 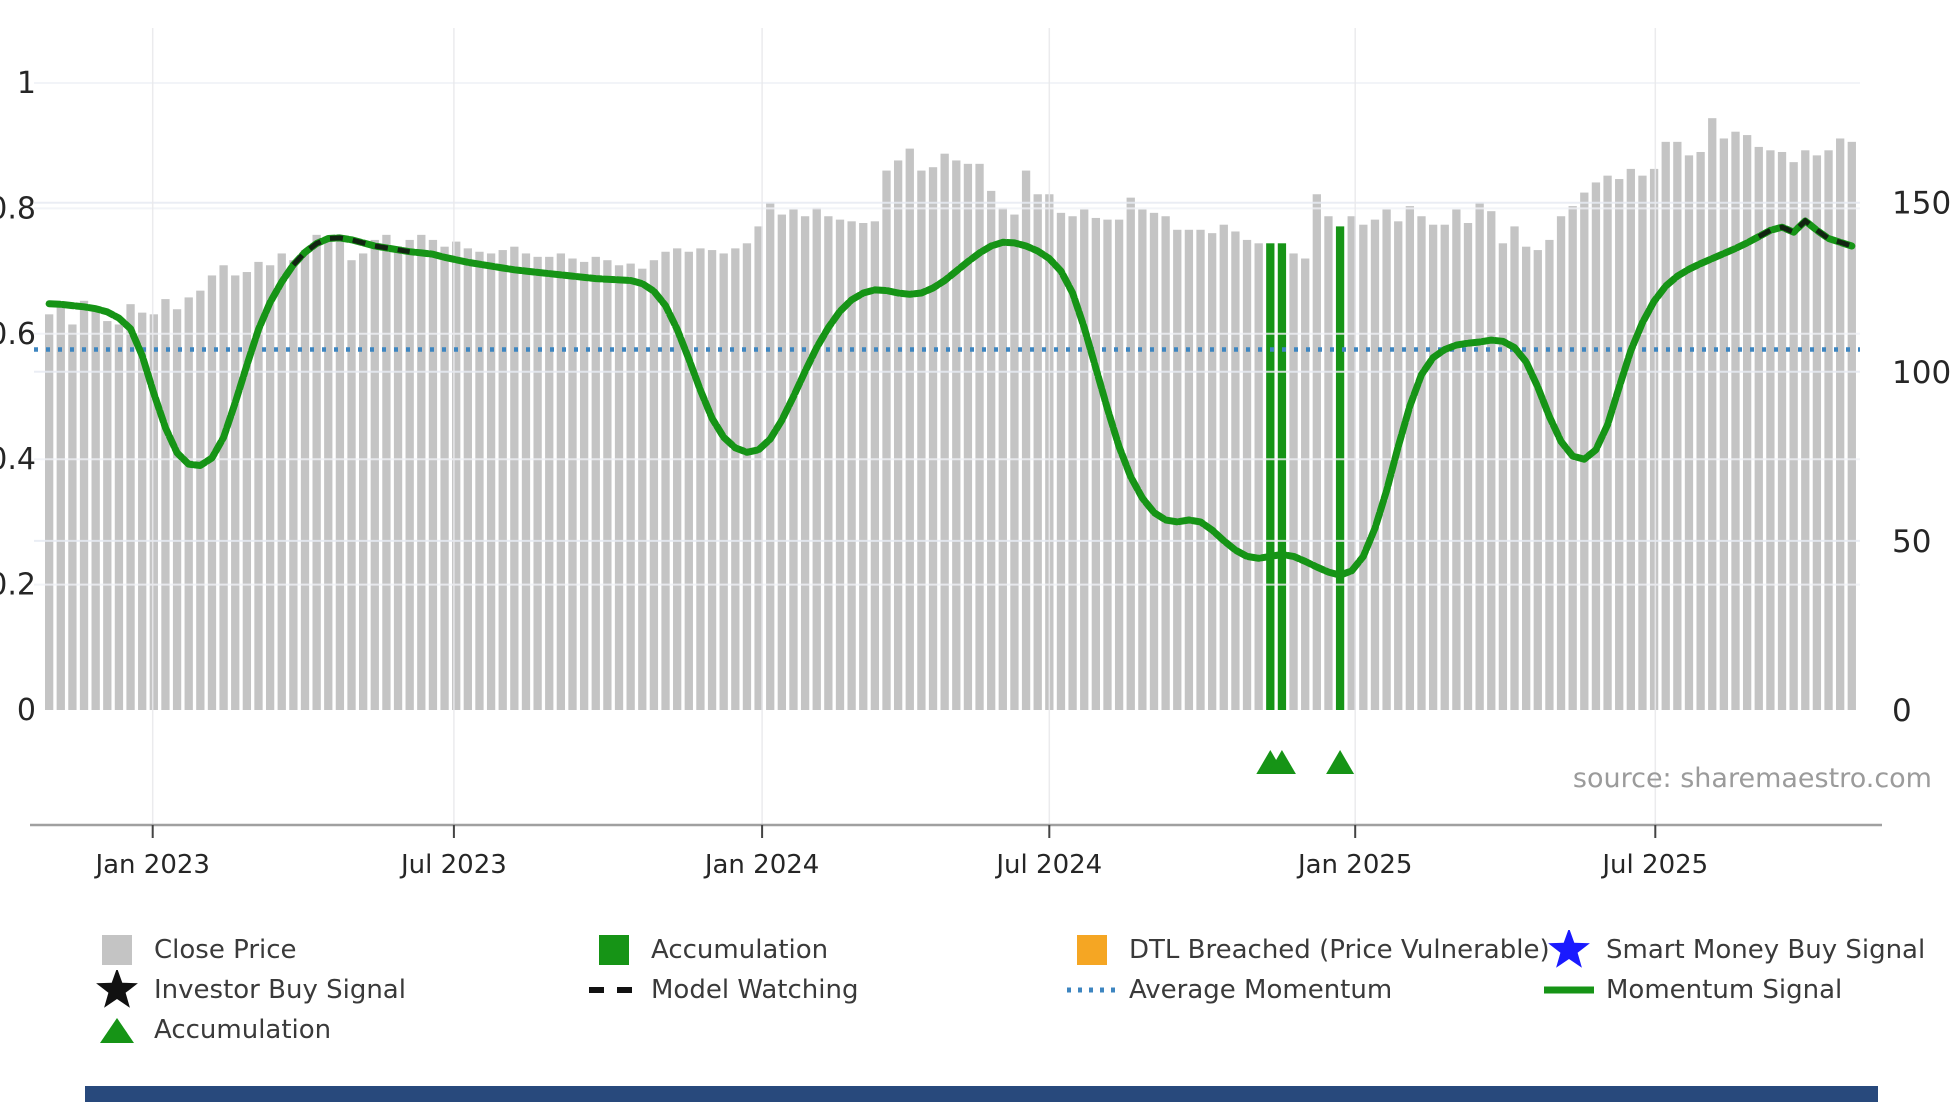 I want to click on legend-label: Close Price, so click(x=225, y=950).